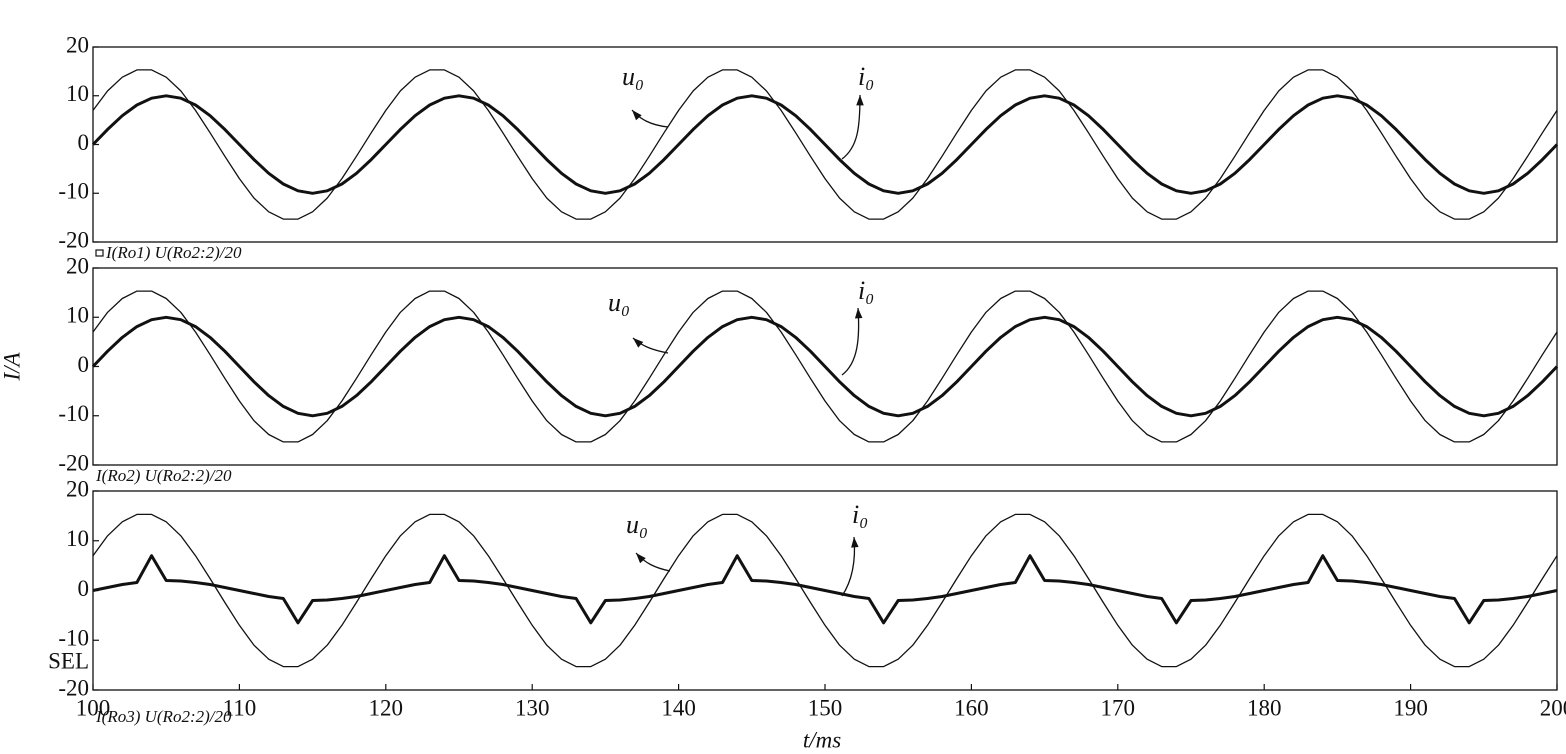 The height and width of the screenshot is (754, 1566). What do you see at coordinates (971, 707) in the screenshot?
I see `x-tick-label: 160` at bounding box center [971, 707].